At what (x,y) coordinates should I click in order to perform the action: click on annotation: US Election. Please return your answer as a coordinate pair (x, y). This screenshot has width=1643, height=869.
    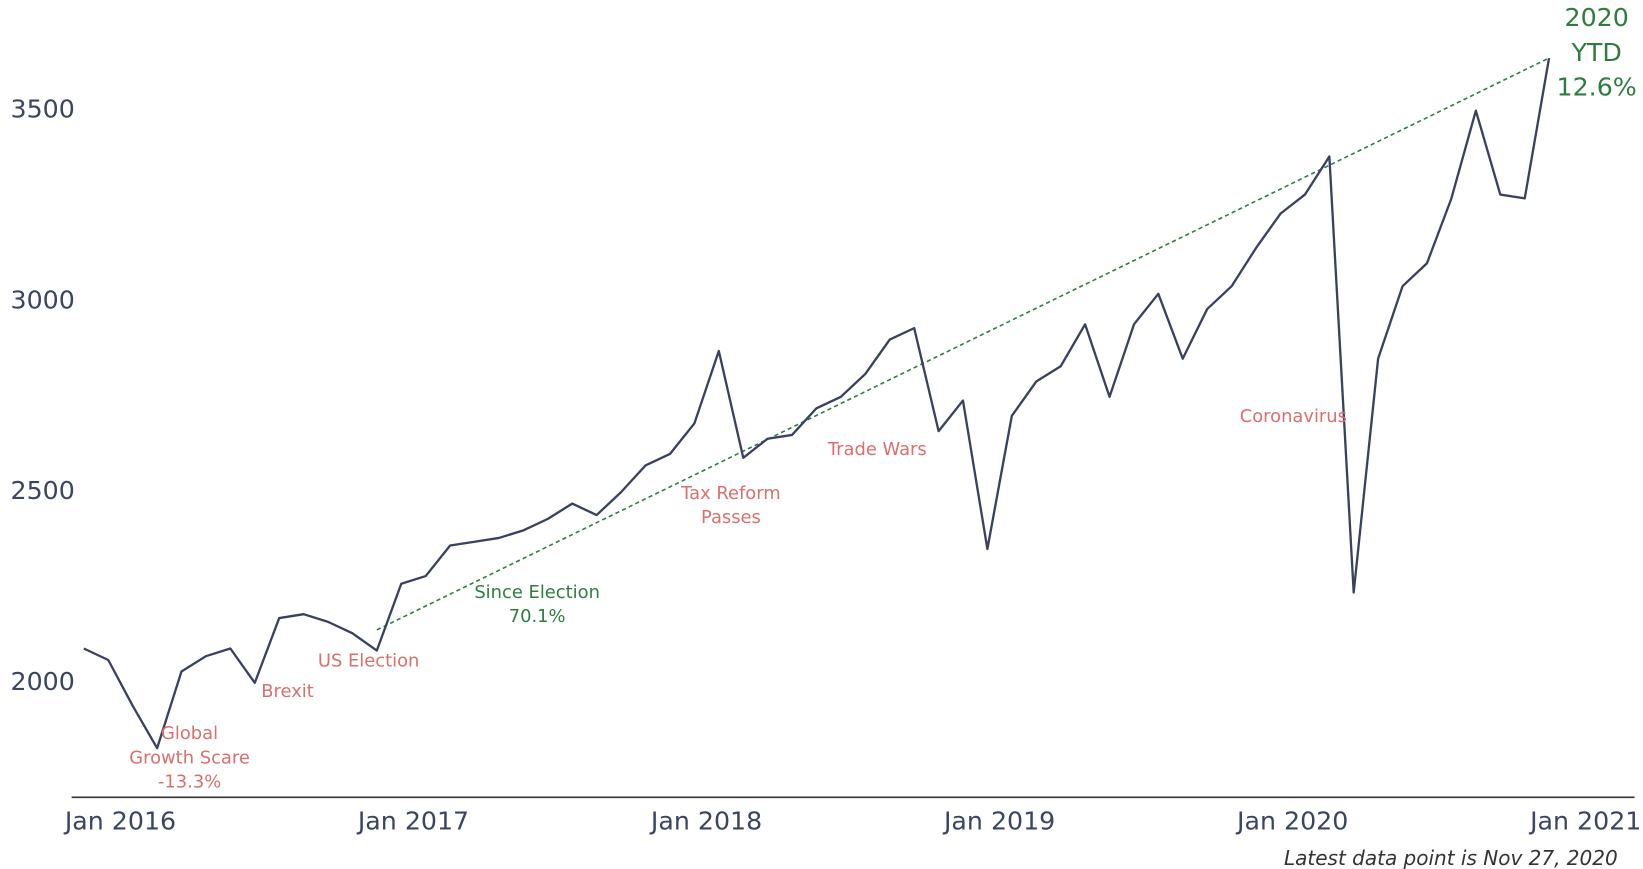
    Looking at the image, I should click on (369, 660).